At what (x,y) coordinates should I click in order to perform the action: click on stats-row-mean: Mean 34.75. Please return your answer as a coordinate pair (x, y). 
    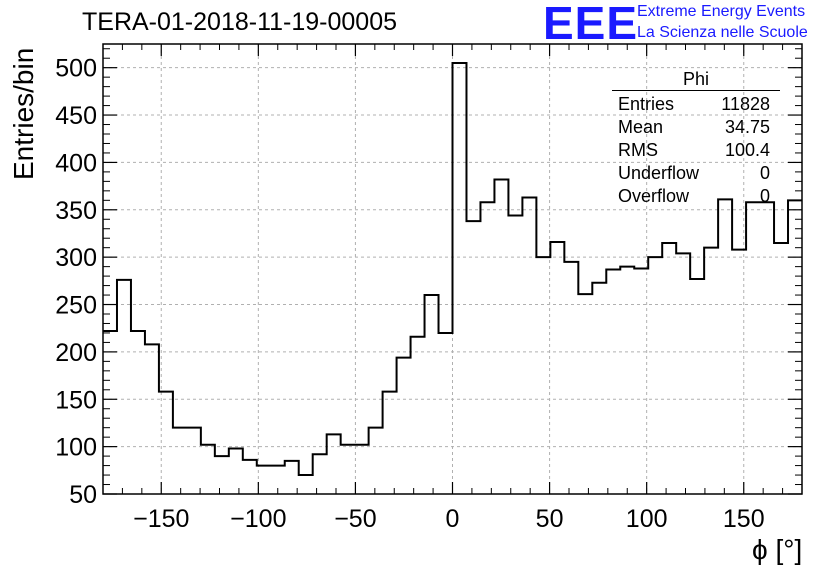
    Looking at the image, I should click on (696, 127).